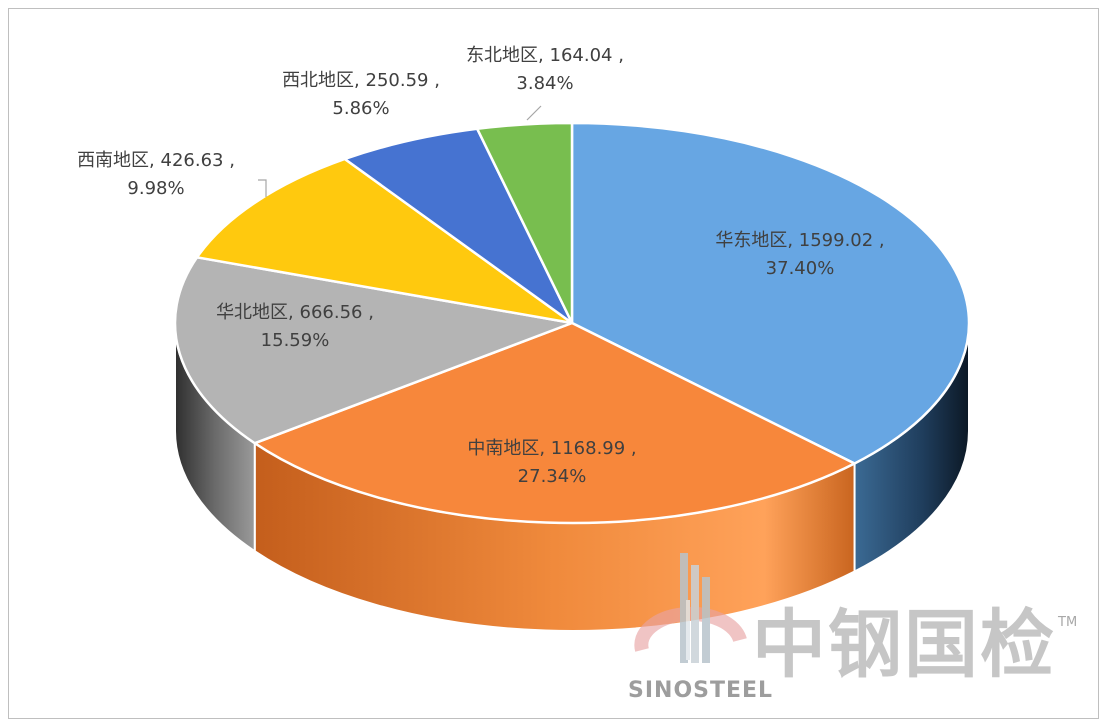 This screenshot has width=1109, height=727. I want to click on leader-line-southwest, so click(262, 188).